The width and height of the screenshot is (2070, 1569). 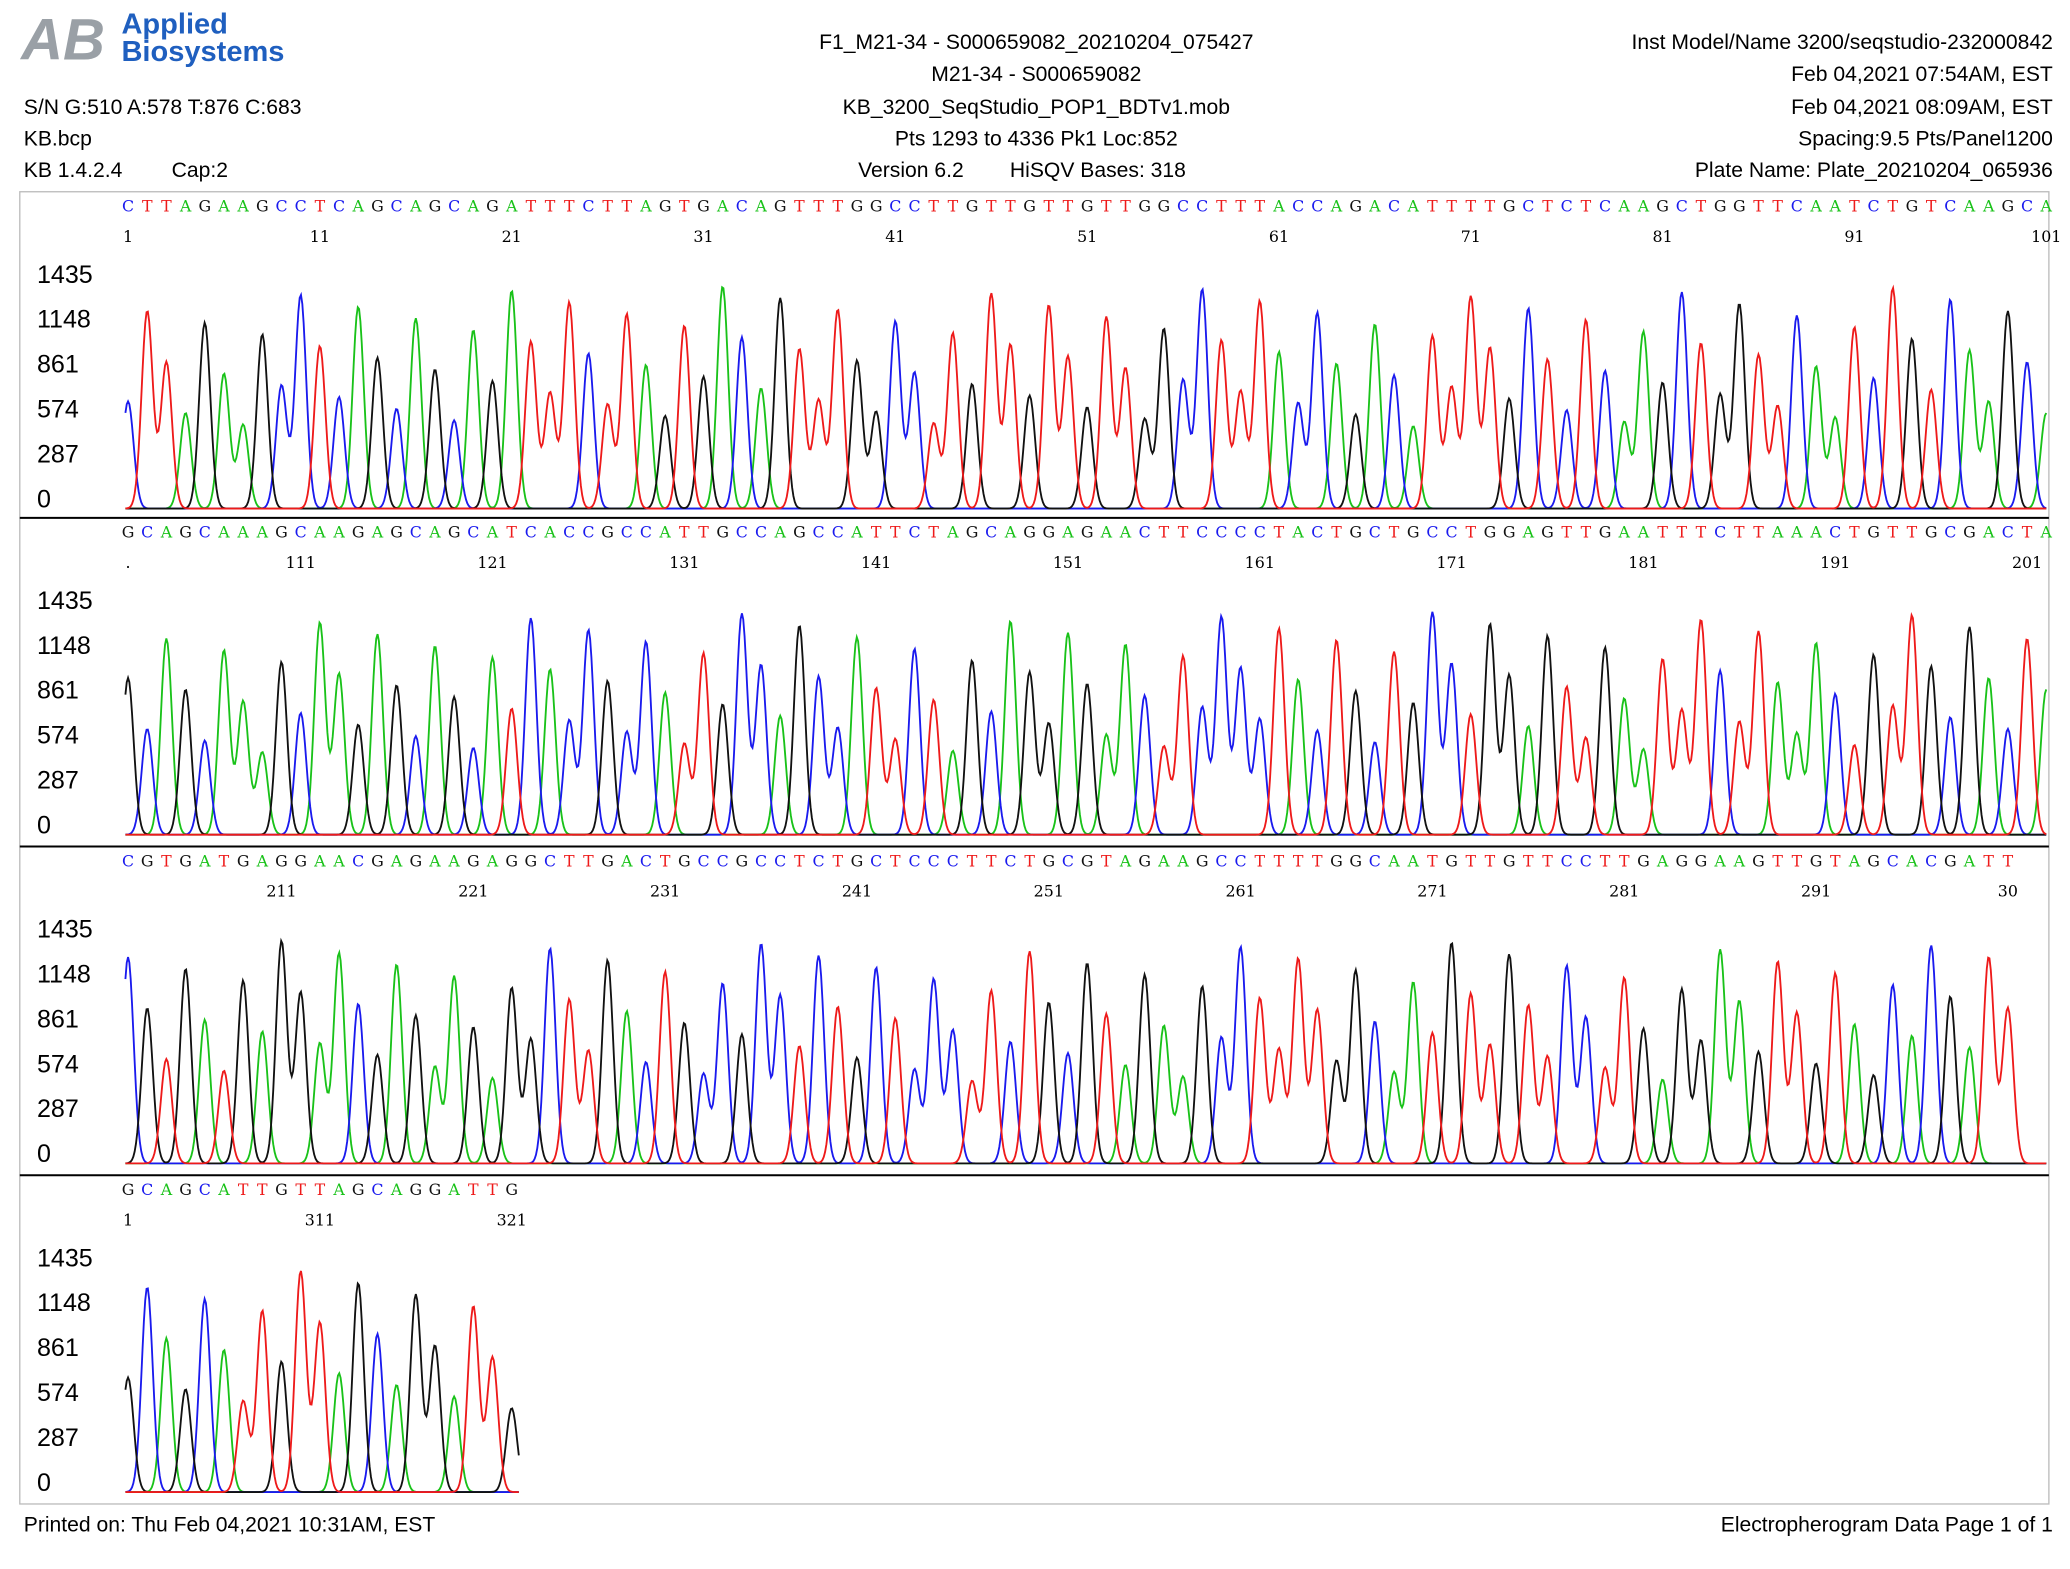 What do you see at coordinates (1036, 74) in the screenshot?
I see `header-text: M21-34 - S000659082` at bounding box center [1036, 74].